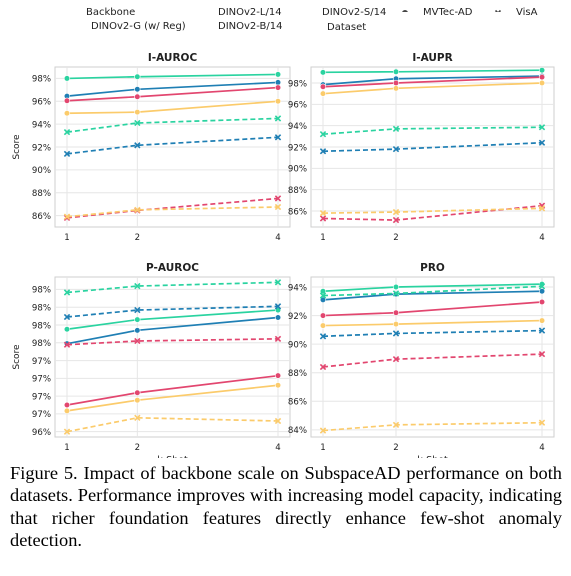 The height and width of the screenshot is (576, 571). I want to click on y-tick-label: 90%, so click(297, 345).